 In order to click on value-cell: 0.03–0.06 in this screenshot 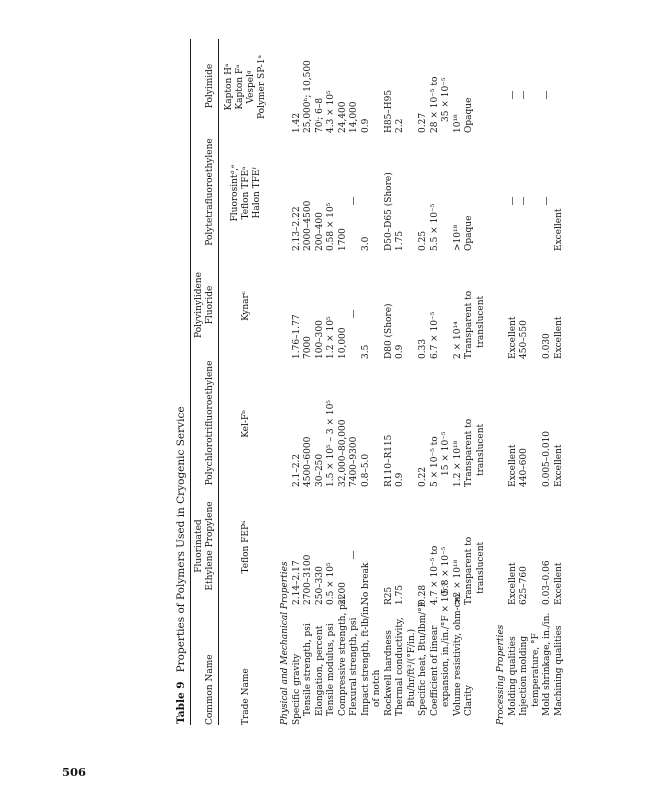, I will do `click(547, 582)`.